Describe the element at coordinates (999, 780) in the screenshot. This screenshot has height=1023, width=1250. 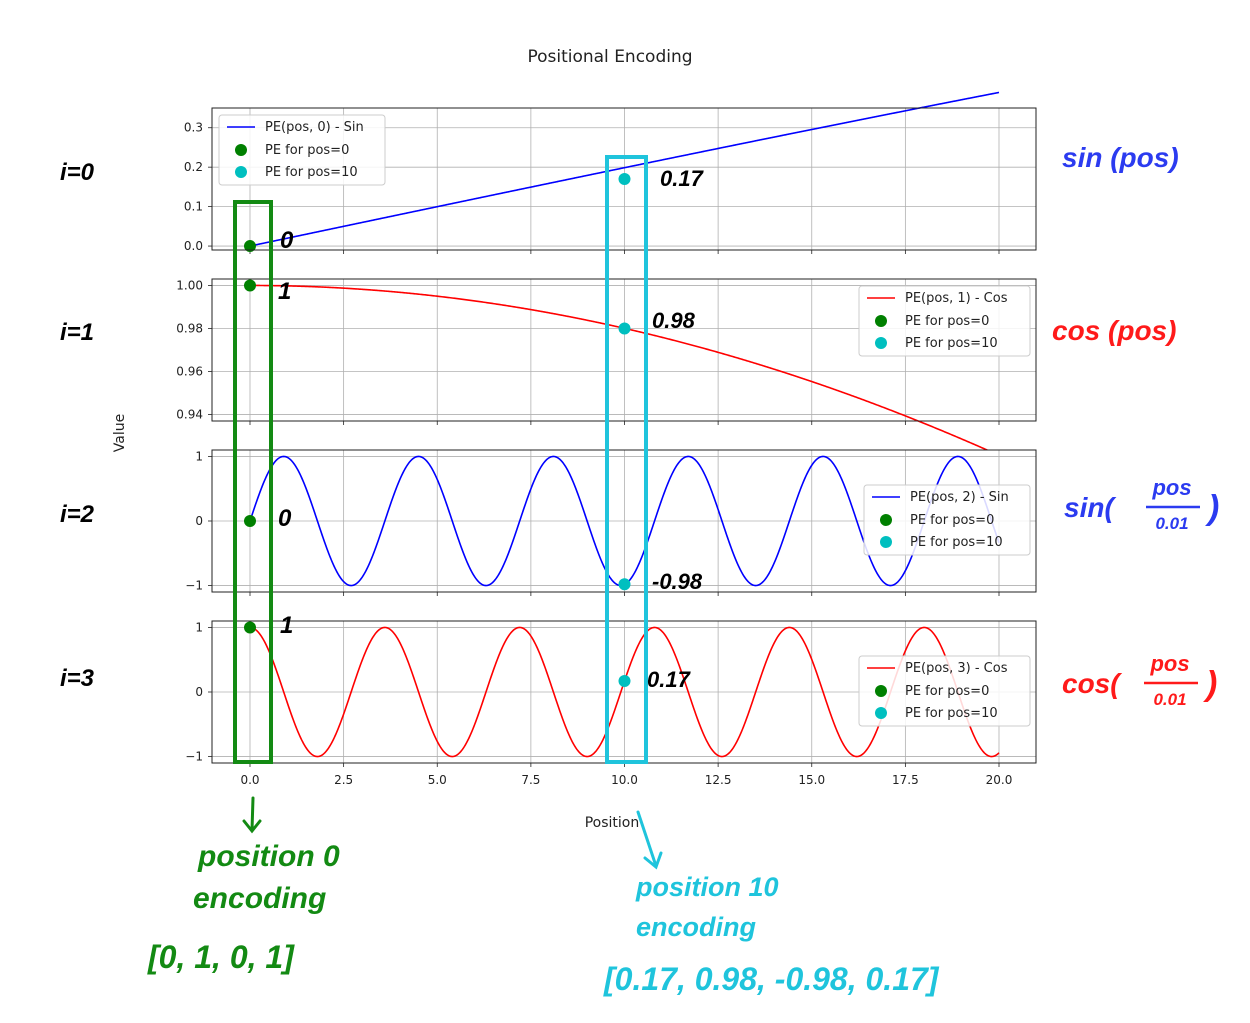
I see `x-tick-label: 20.0` at that location.